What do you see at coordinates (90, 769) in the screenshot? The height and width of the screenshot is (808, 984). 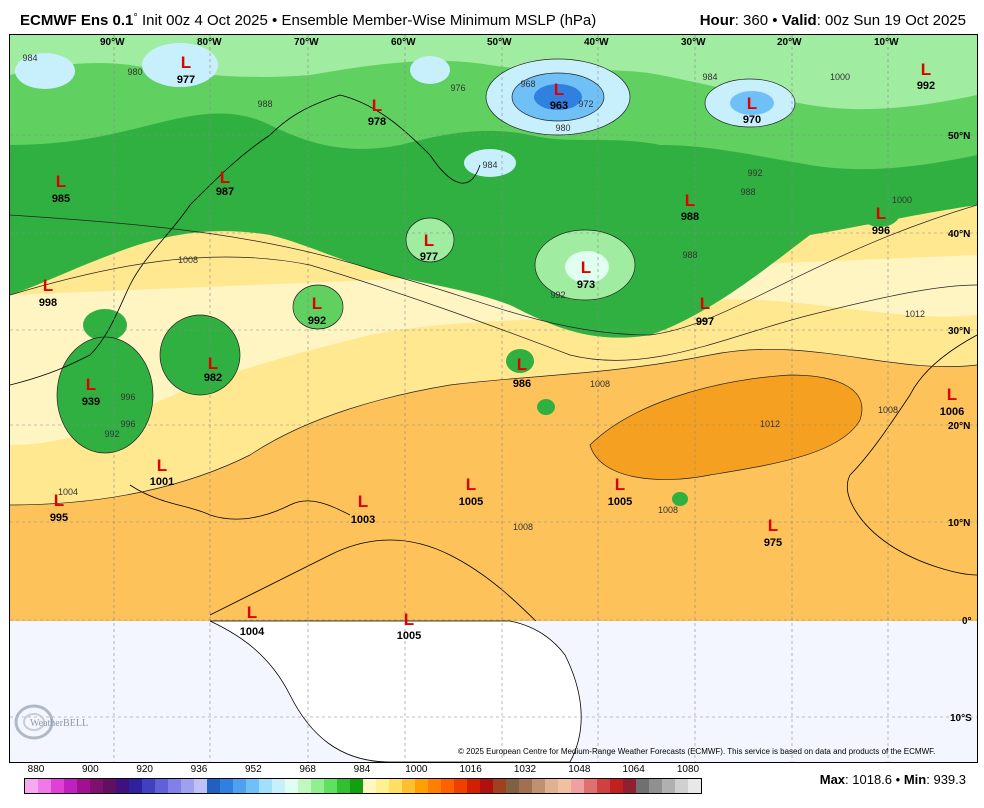 I see `colorbar-tick-label: 900` at bounding box center [90, 769].